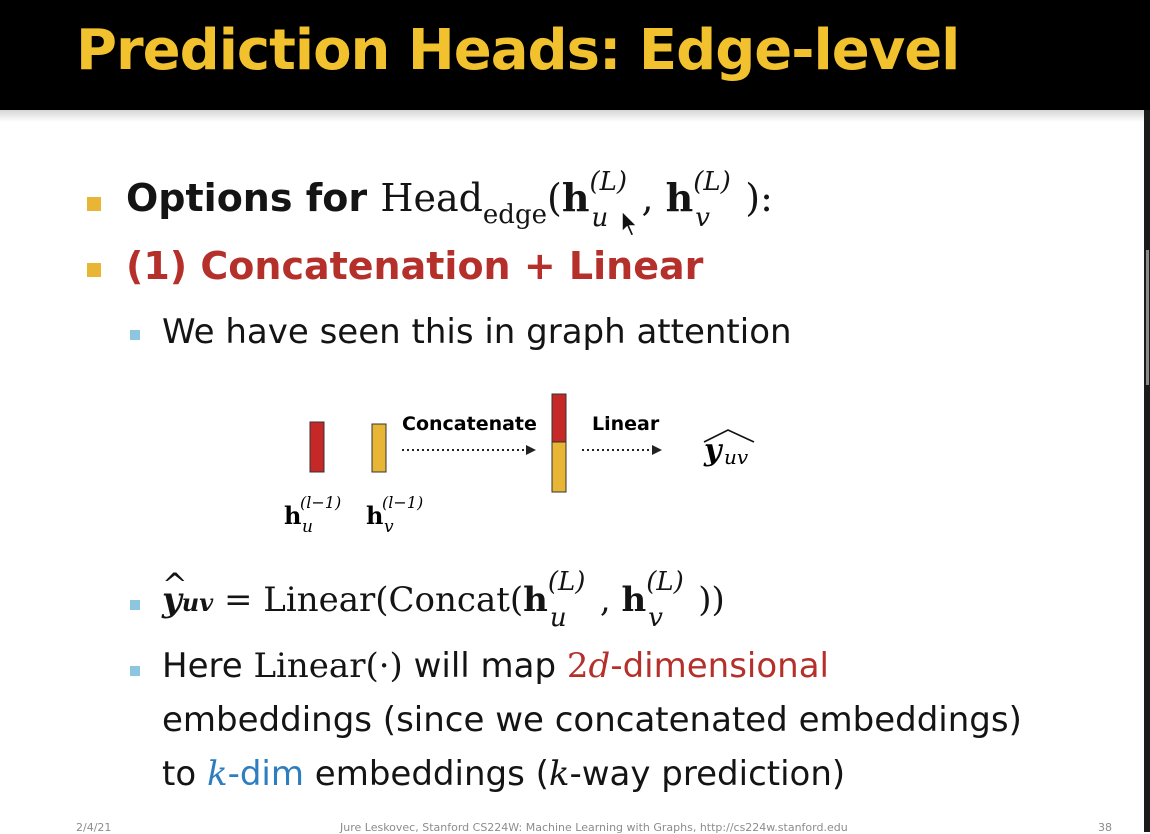 The image size is (1150, 834). Describe the element at coordinates (1147, 471) in the screenshot. I see `window-edge` at that location.